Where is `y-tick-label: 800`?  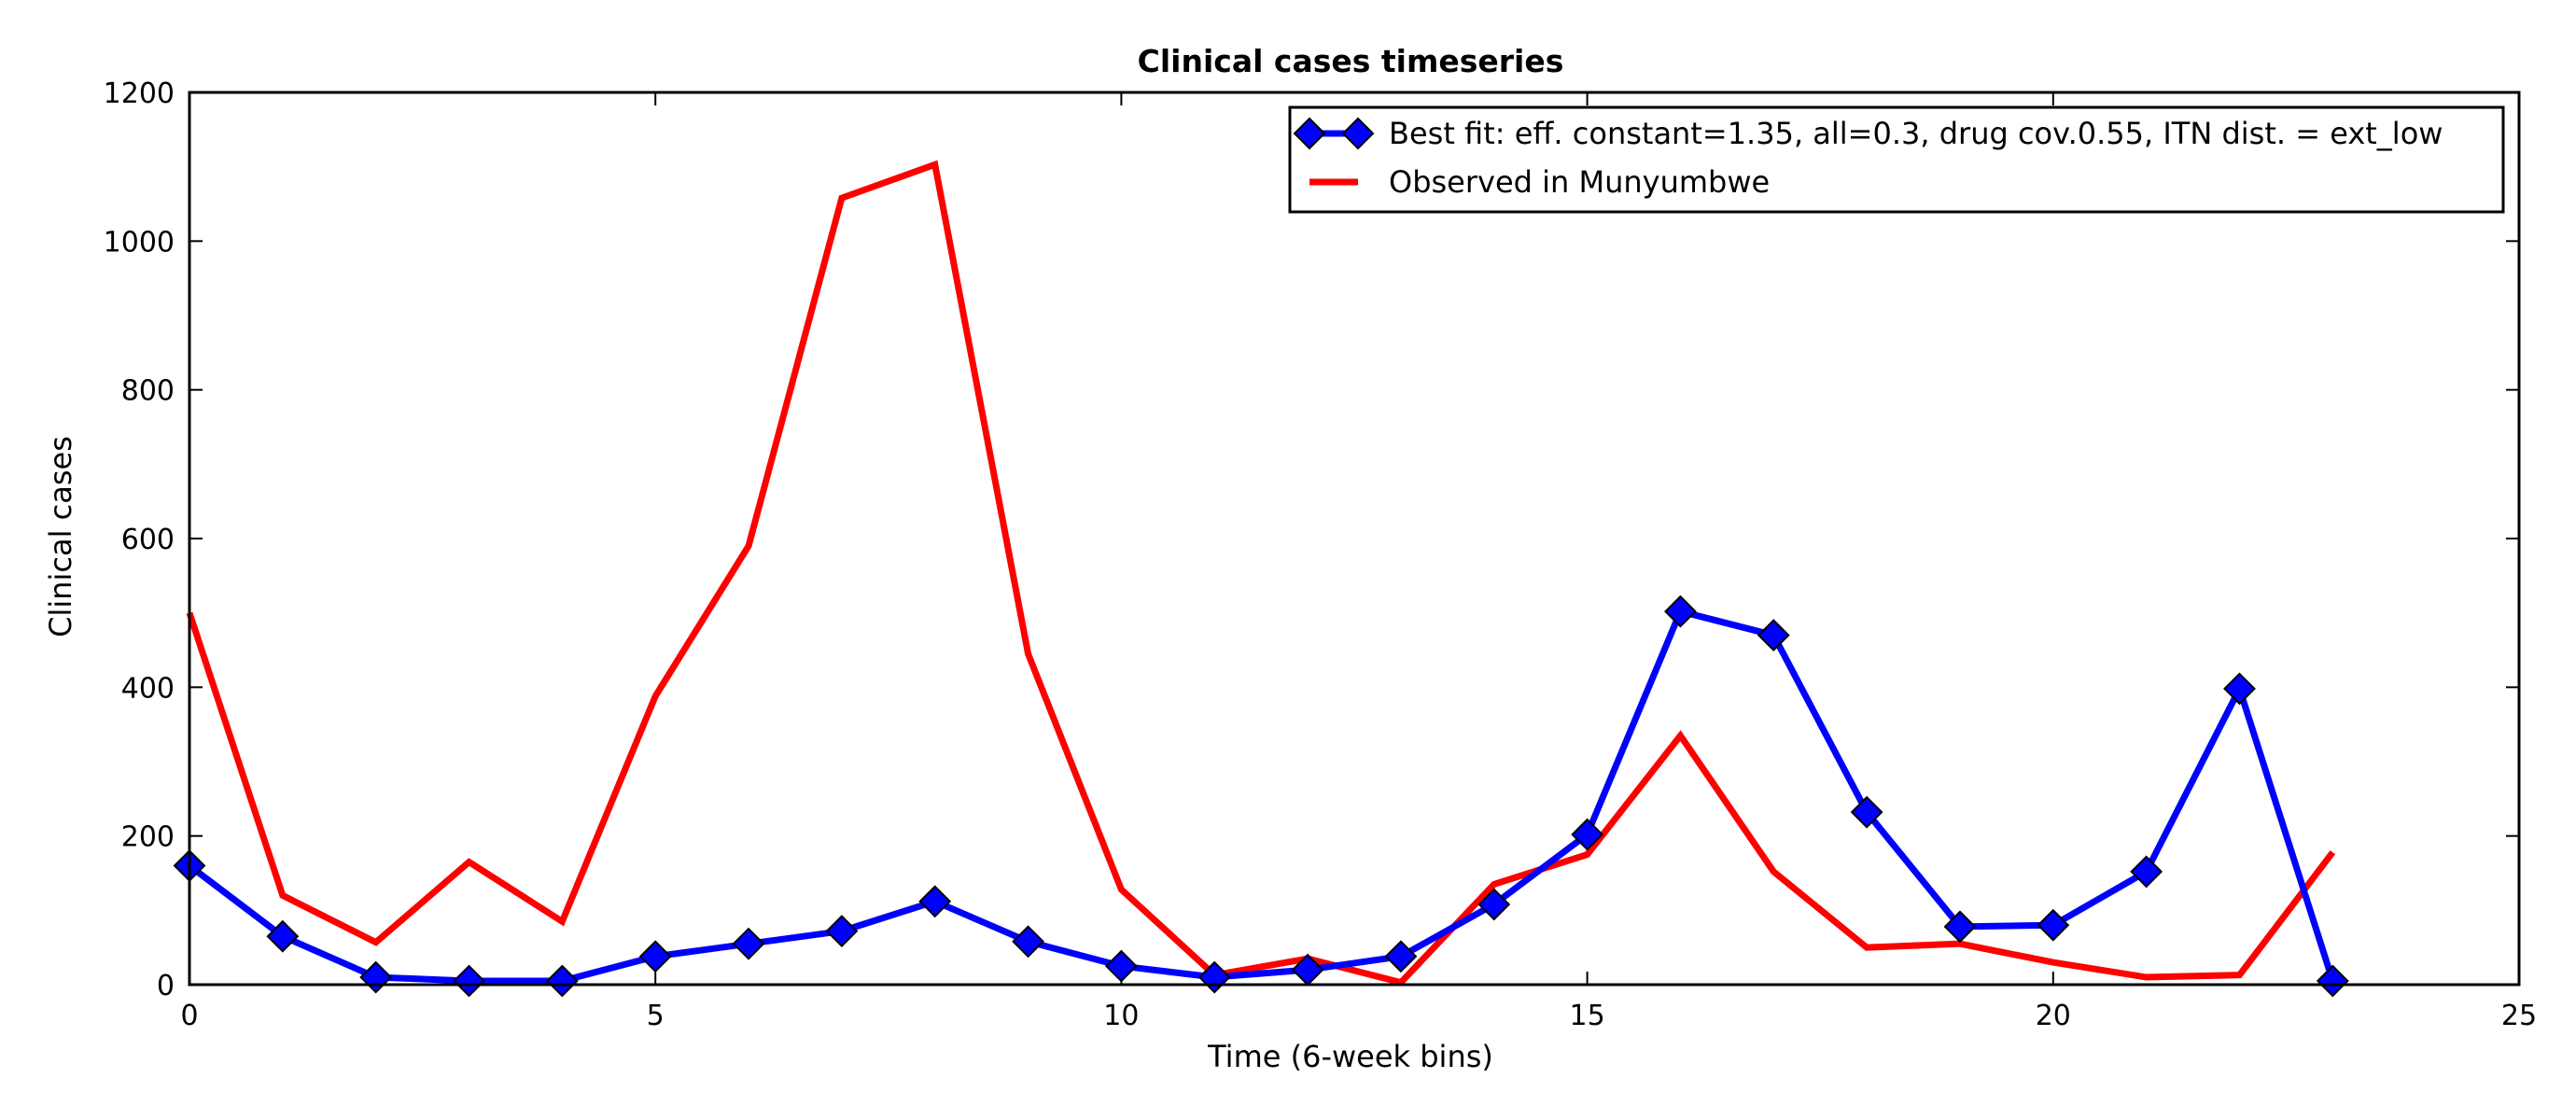 y-tick-label: 800 is located at coordinates (148, 391).